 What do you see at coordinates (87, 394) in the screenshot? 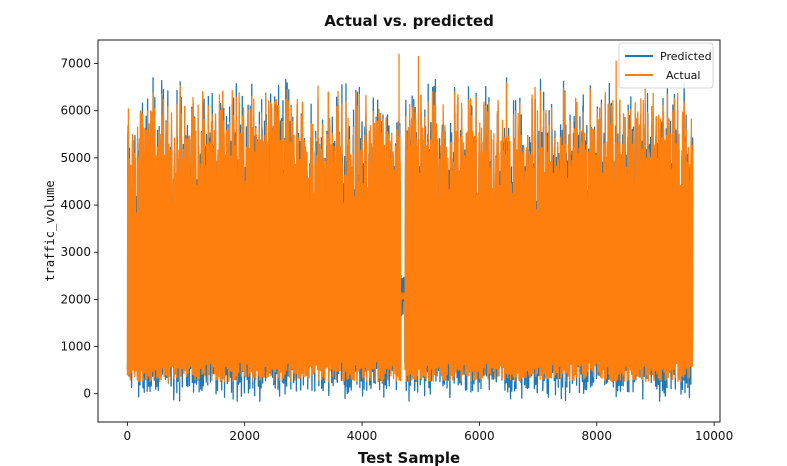
I see `y-tick-label: 0` at bounding box center [87, 394].